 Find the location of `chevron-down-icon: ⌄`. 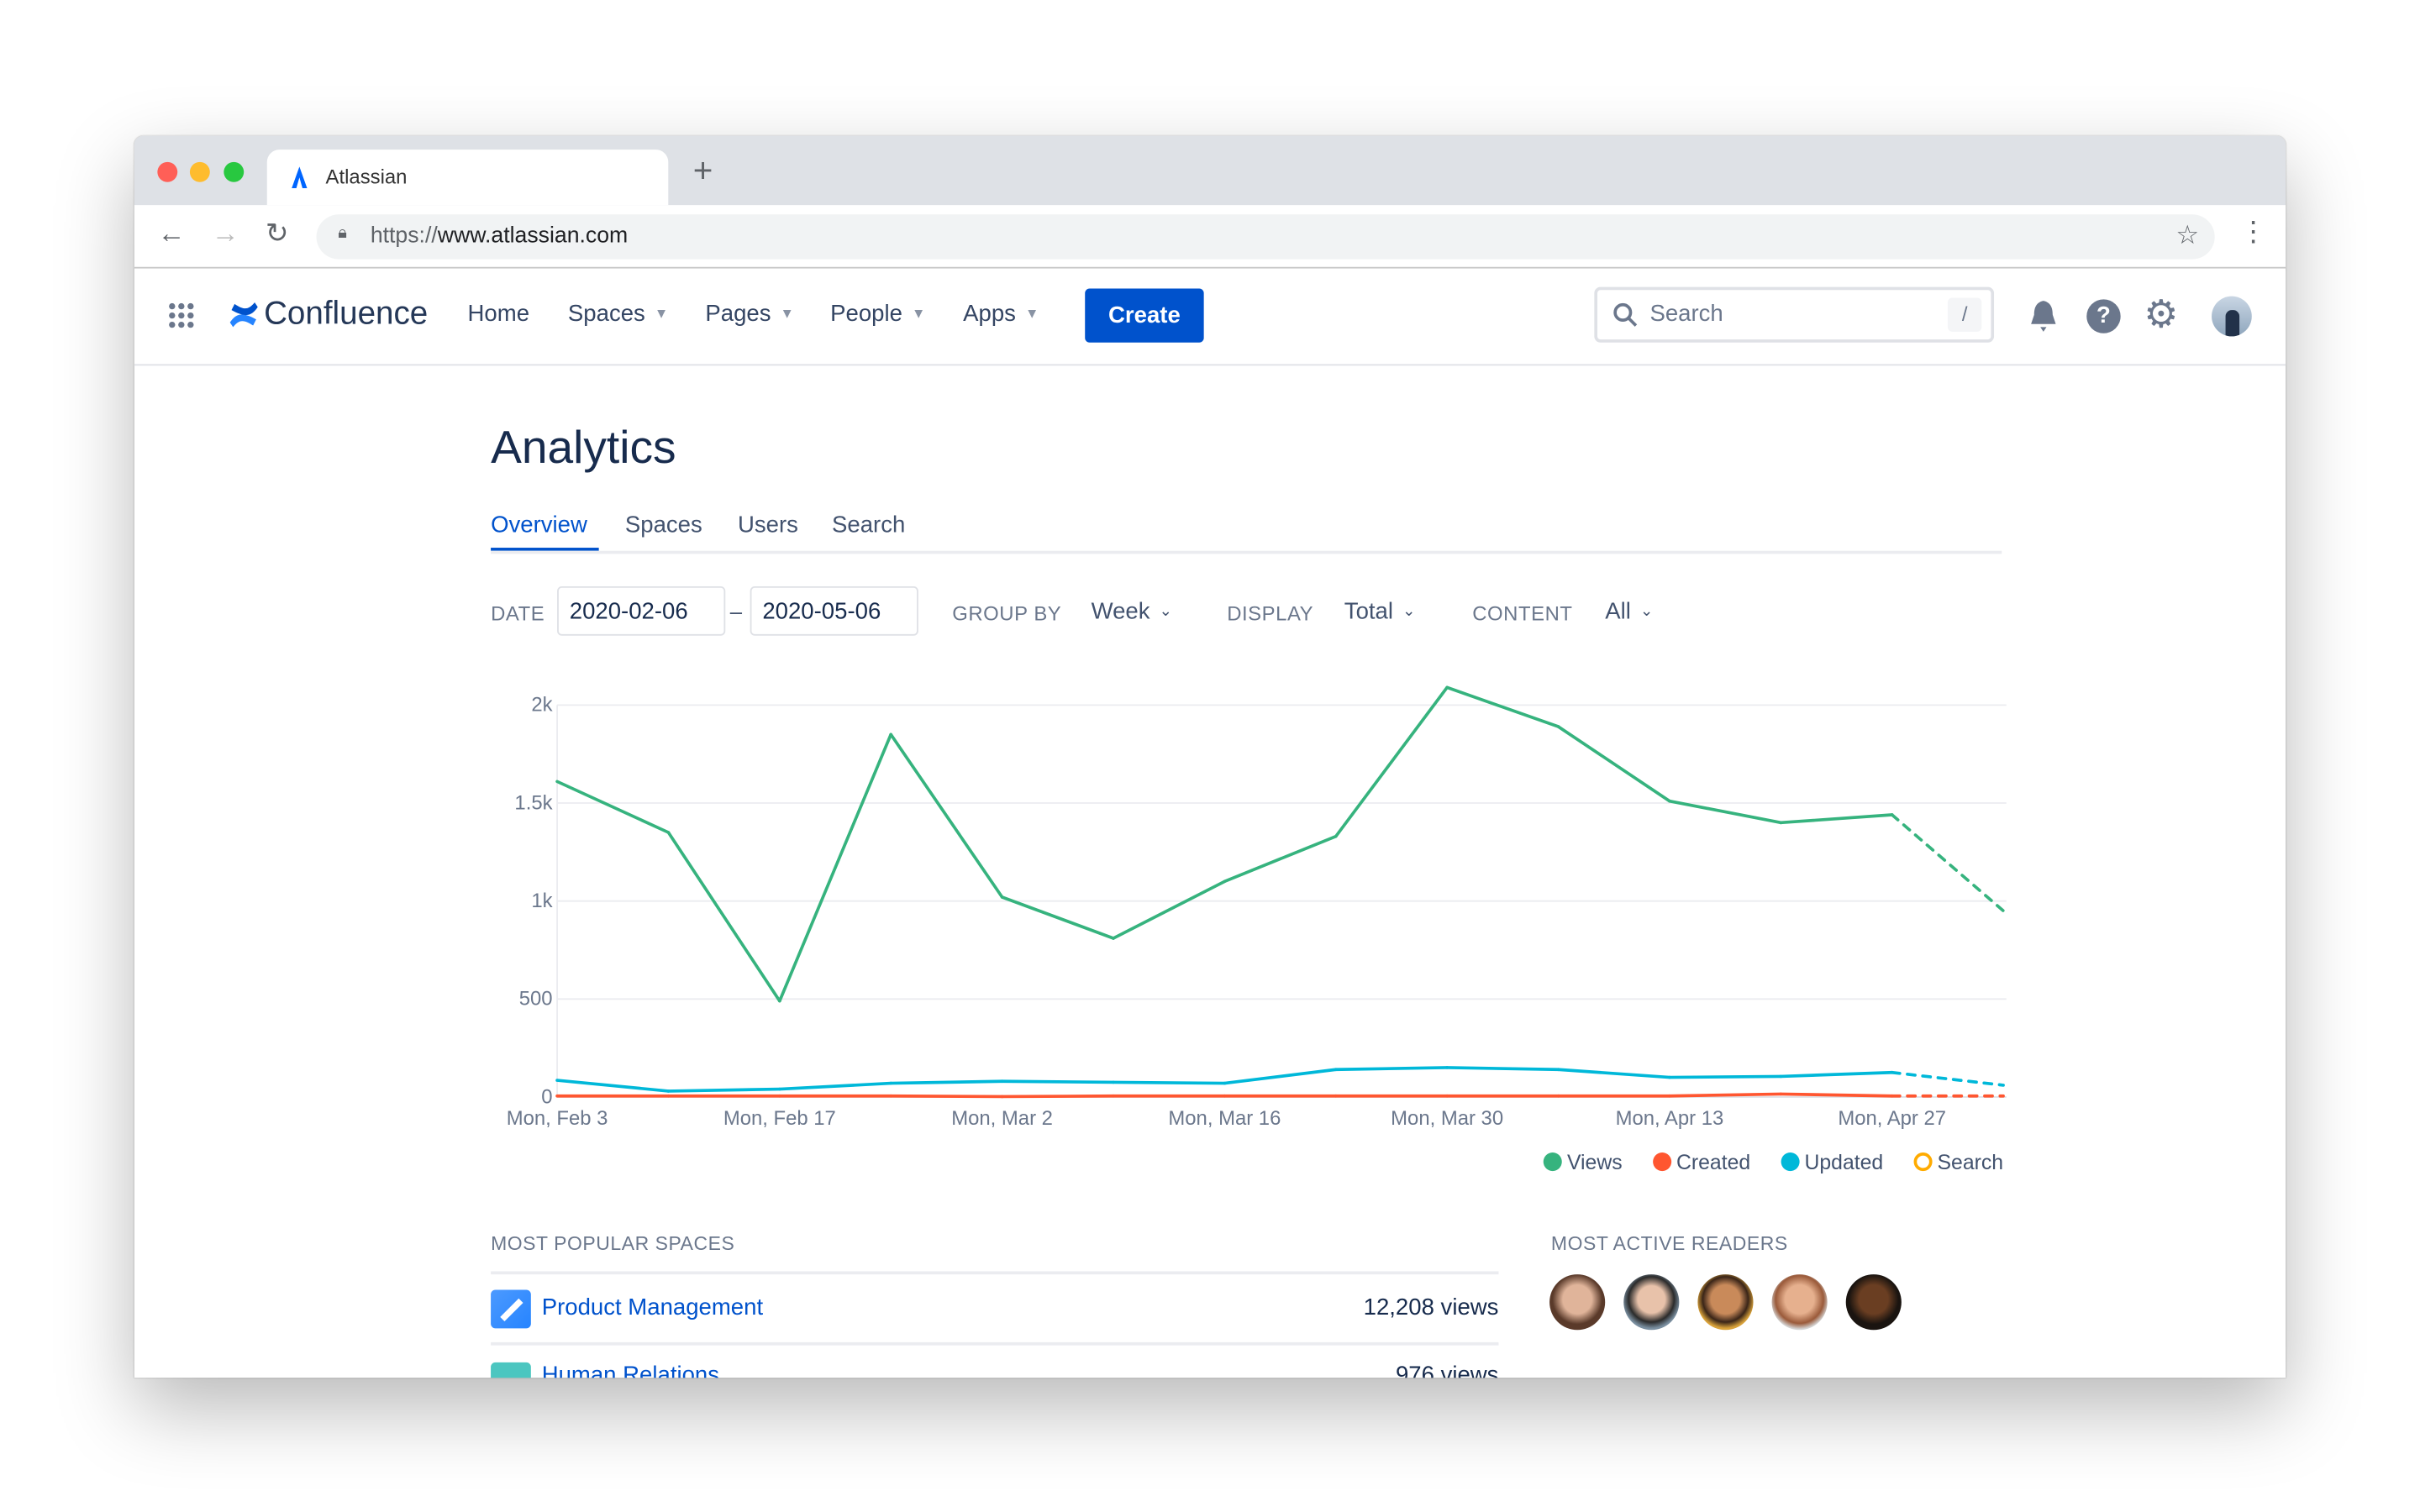

chevron-down-icon: ⌄ is located at coordinates (1165, 612).